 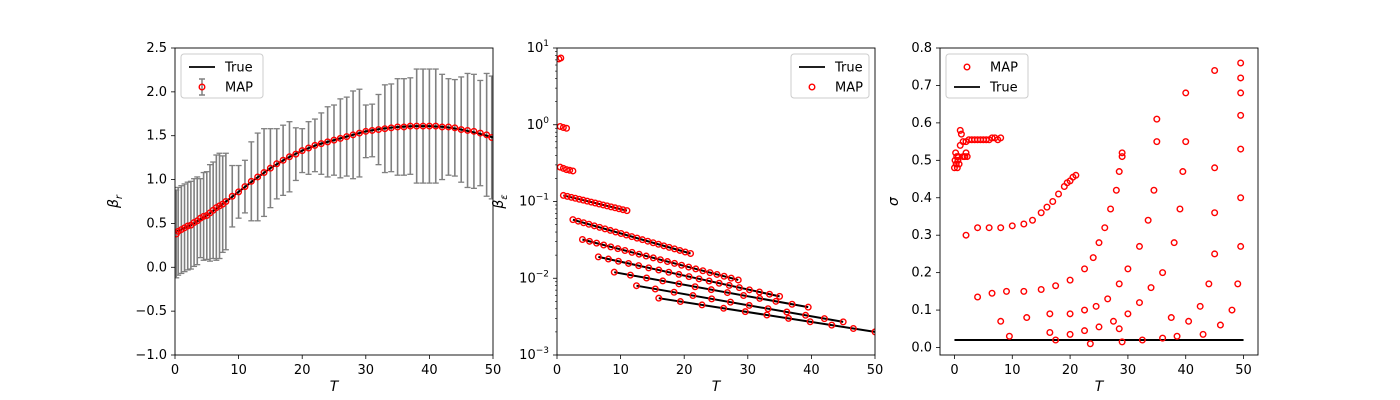 I want to click on x-tick-label: 10, so click(x=620, y=370).